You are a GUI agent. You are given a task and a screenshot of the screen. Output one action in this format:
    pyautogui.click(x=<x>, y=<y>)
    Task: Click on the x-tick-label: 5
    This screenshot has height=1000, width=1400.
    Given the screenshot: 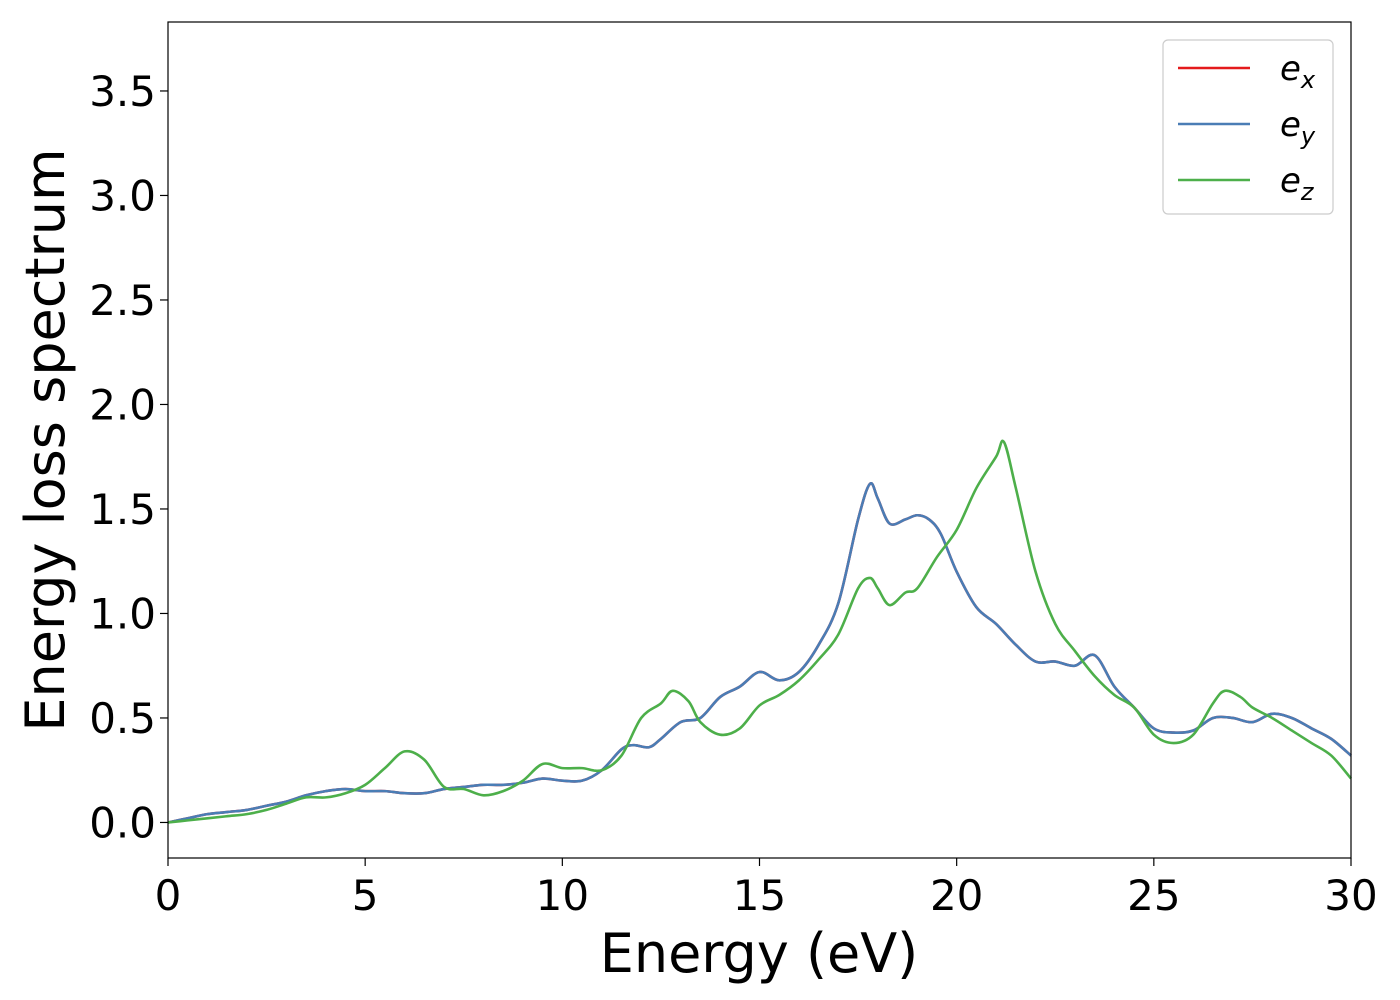 What is the action you would take?
    pyautogui.click(x=365, y=895)
    